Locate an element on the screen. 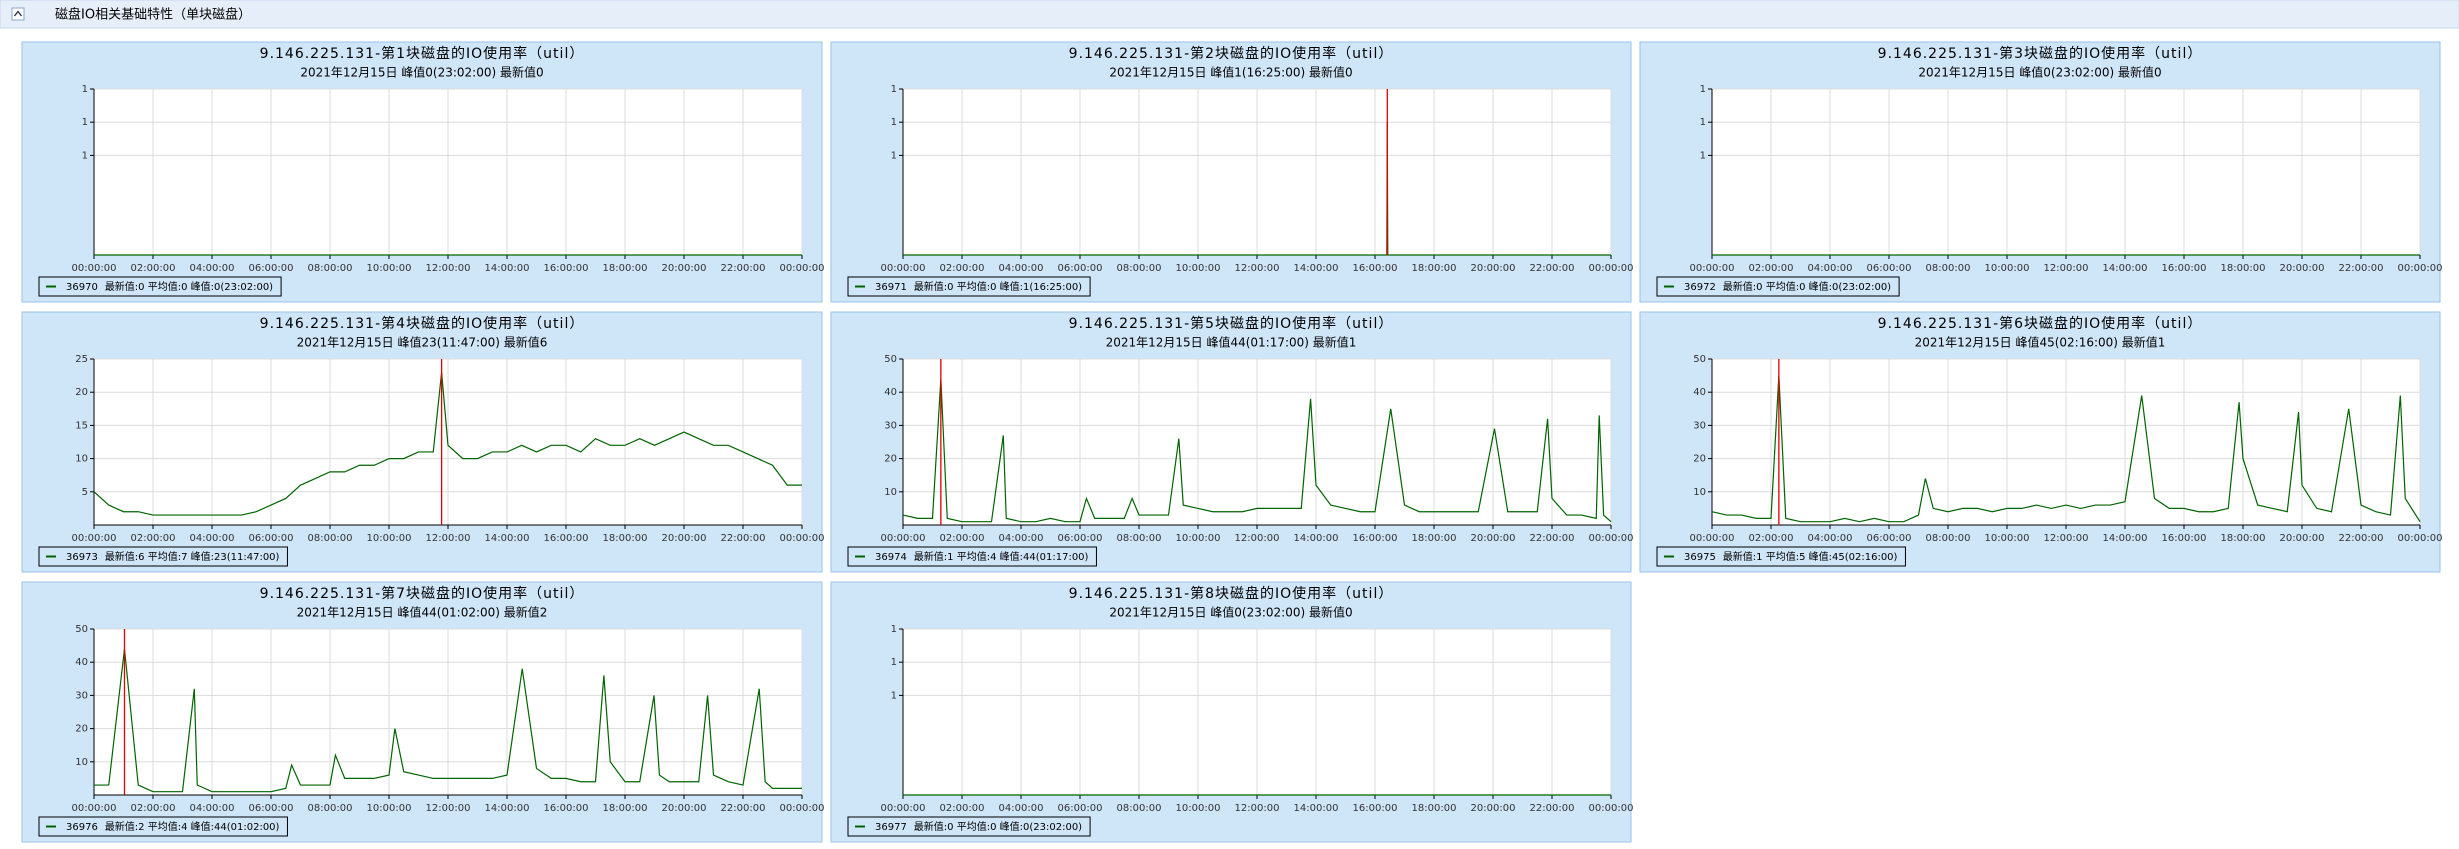  chart-title: 9.146.225.131-第2块磁盘的IO使用率（util） is located at coordinates (1231, 53).